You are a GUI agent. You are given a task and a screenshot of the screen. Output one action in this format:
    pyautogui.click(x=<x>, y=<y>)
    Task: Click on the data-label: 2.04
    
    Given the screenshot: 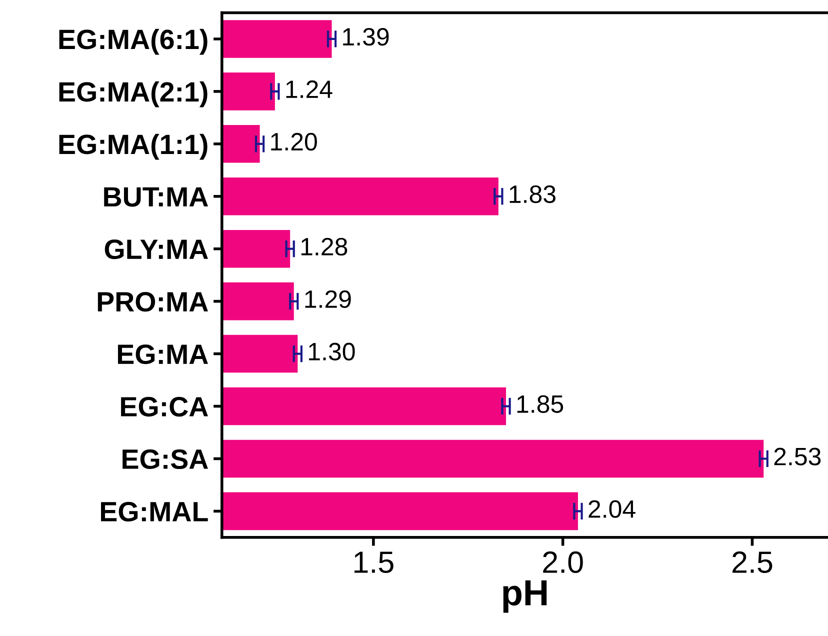 What is the action you would take?
    pyautogui.click(x=612, y=509)
    